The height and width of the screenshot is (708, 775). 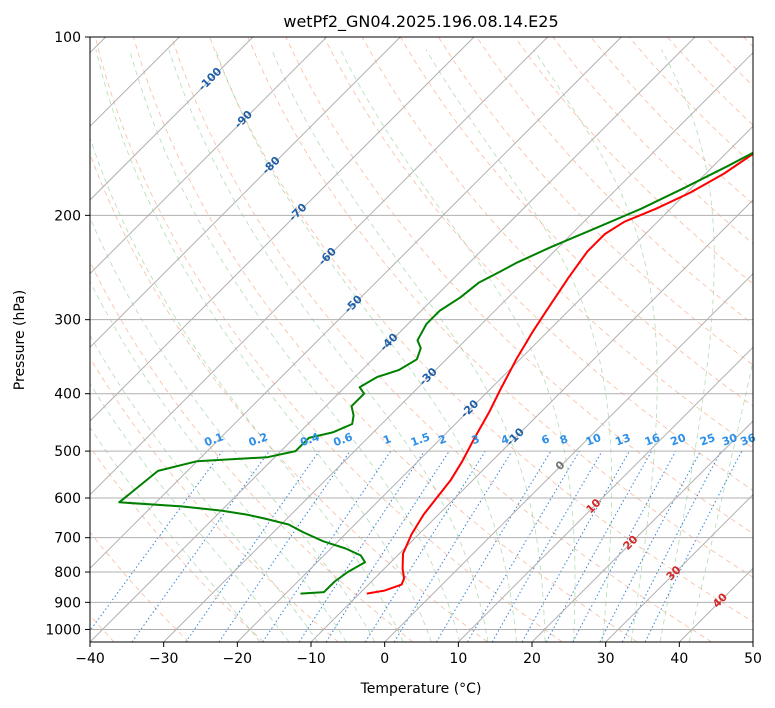 I want to click on x-tick-label: −20, so click(x=238, y=659).